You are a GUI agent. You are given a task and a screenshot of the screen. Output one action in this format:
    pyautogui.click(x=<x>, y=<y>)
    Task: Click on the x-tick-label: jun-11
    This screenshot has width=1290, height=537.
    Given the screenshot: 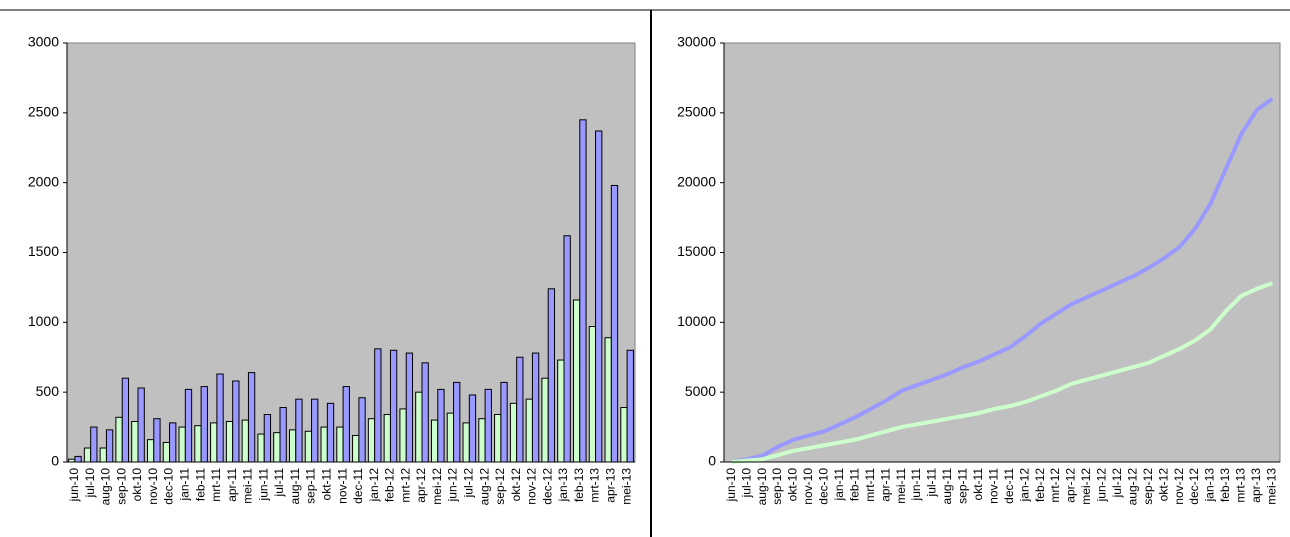 What is the action you would take?
    pyautogui.click(x=916, y=485)
    